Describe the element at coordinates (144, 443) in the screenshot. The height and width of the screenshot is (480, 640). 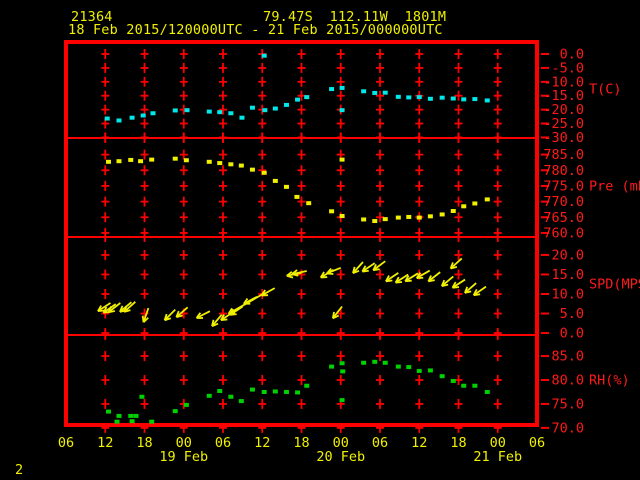
I see `x-tick-label: 18` at that location.